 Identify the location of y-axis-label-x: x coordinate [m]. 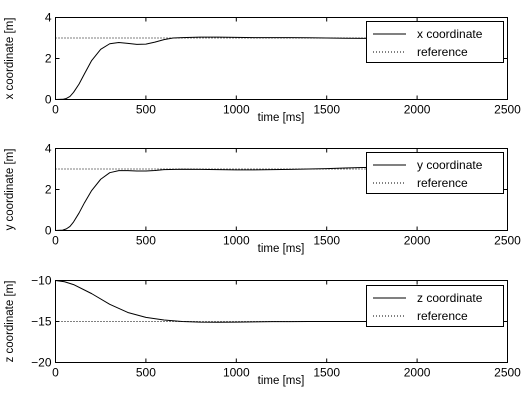
(10, 59).